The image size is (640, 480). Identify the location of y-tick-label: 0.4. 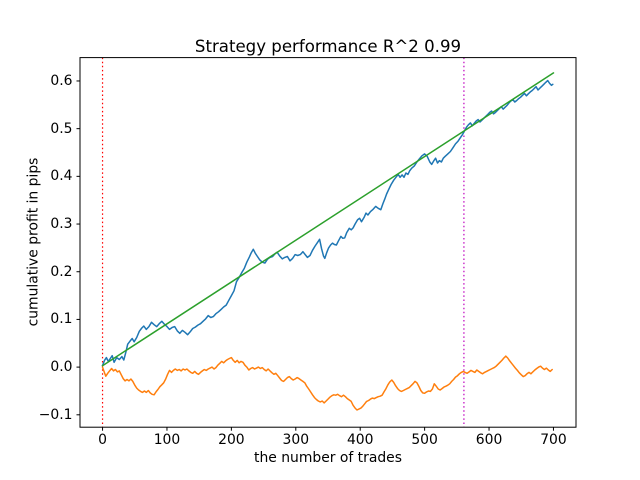
(61, 176).